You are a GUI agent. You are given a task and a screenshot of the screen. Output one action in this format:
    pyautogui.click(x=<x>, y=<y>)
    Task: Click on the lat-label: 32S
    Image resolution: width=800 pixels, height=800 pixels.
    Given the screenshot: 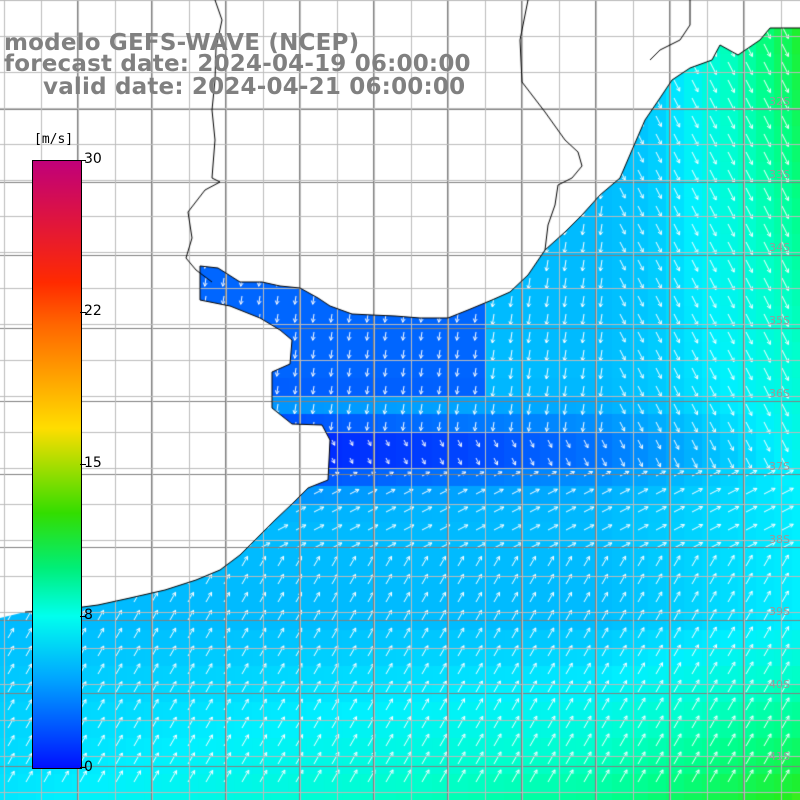 What is the action you would take?
    pyautogui.click(x=779, y=101)
    